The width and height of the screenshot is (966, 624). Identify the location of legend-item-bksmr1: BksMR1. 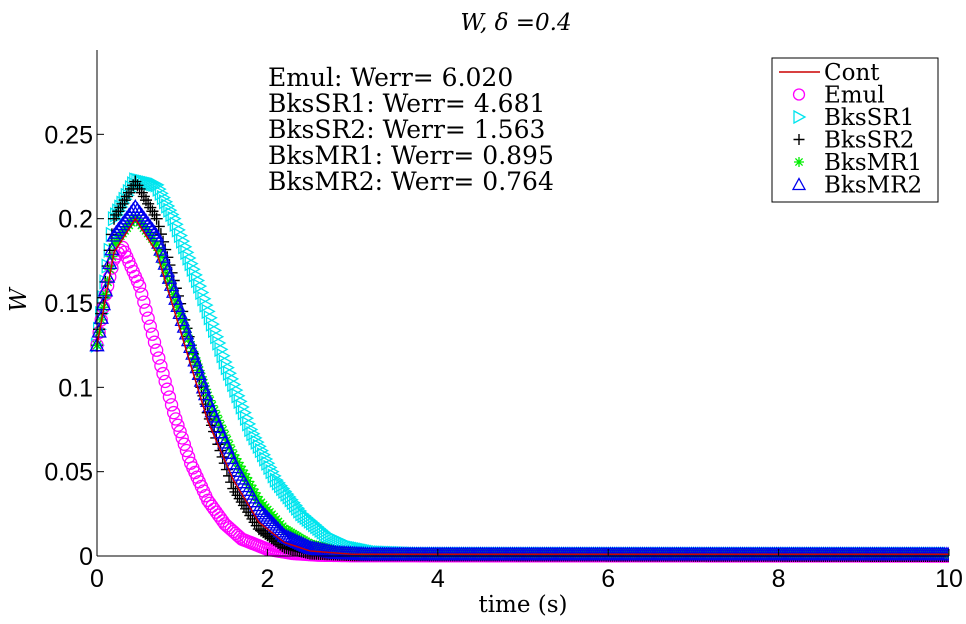
(858, 163).